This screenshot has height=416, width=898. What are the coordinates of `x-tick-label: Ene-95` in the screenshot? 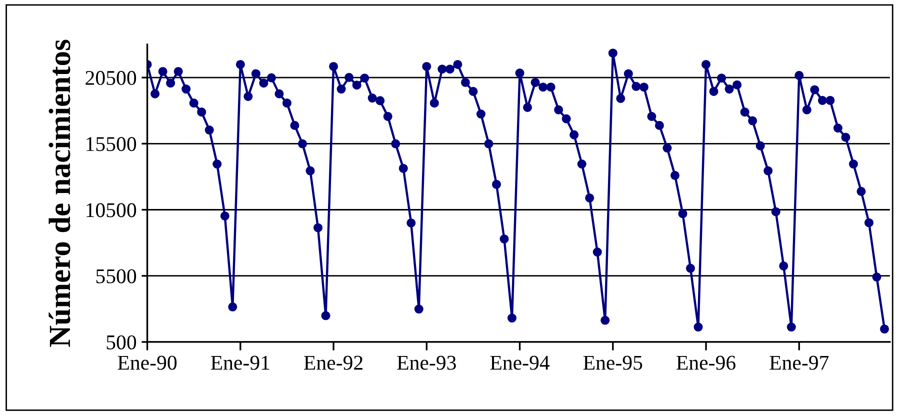 It's located at (612, 363).